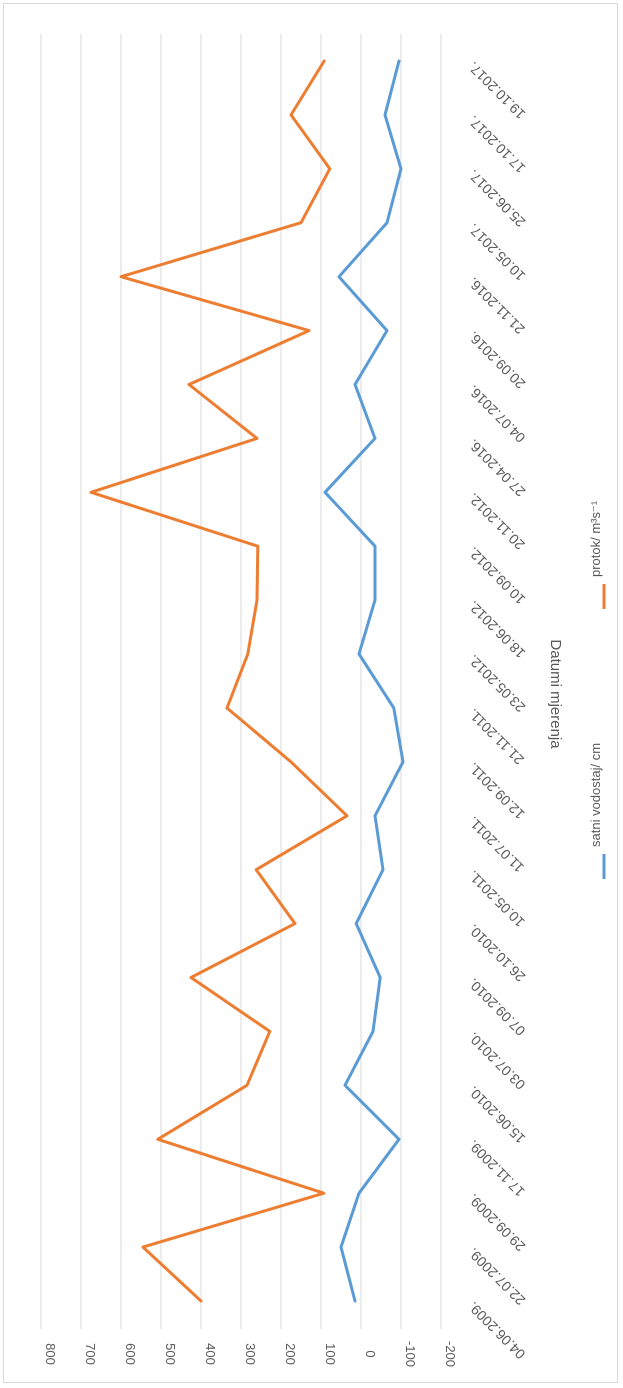  What do you see at coordinates (497, 199) in the screenshot?
I see `category-tick-label: 25.06.2017.` at bounding box center [497, 199].